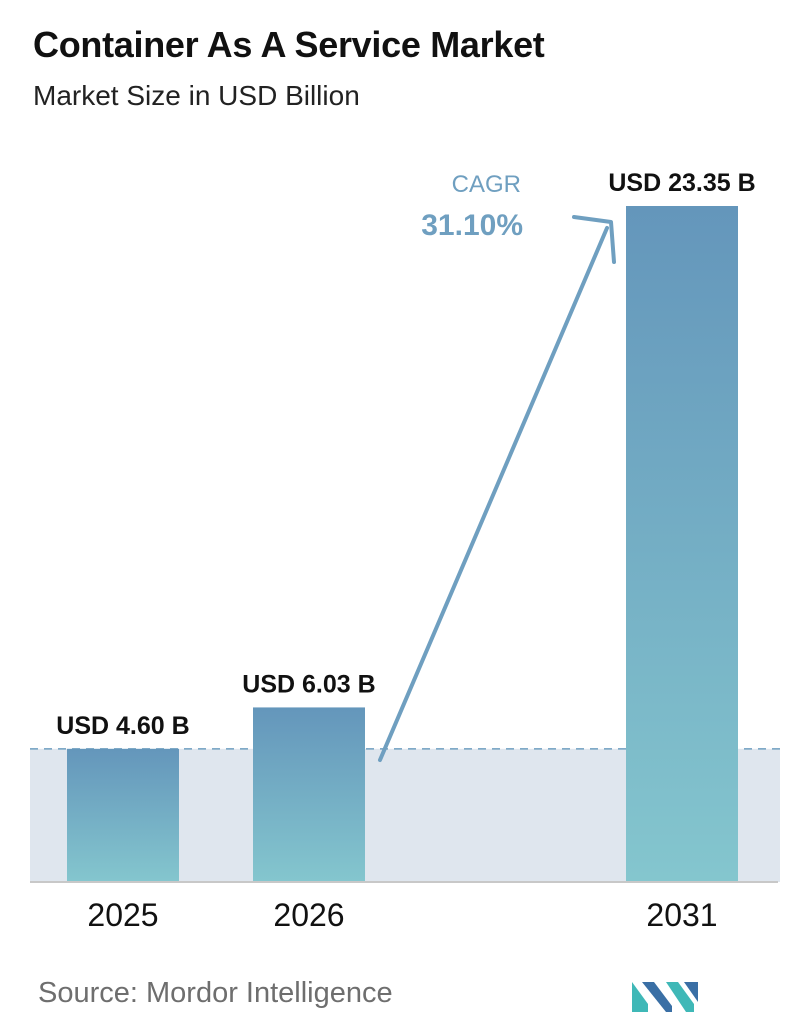  What do you see at coordinates (691, 992) in the screenshot?
I see `logo-shape-far` at bounding box center [691, 992].